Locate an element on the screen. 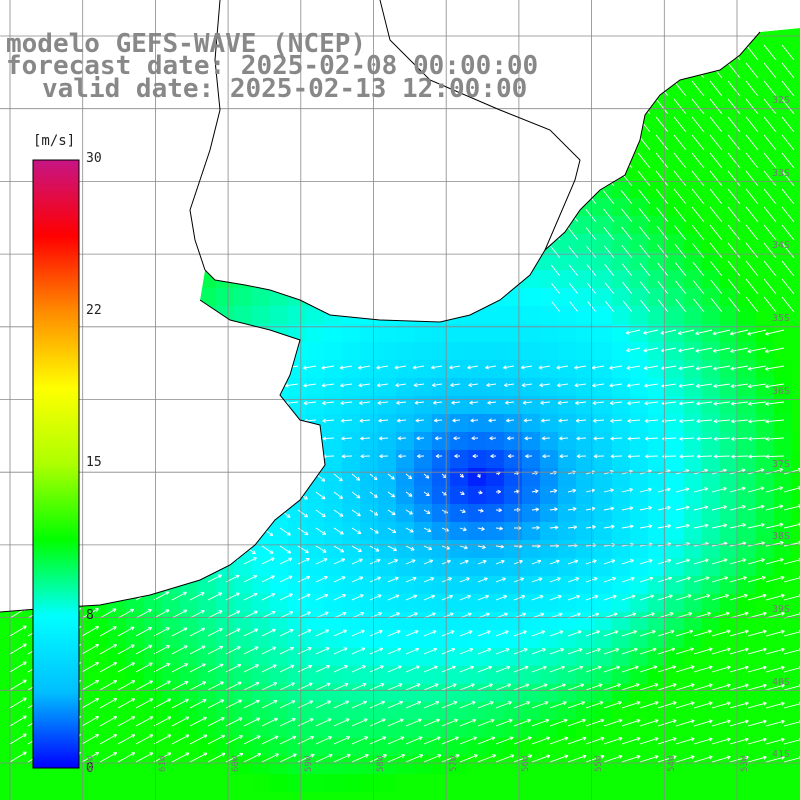 This screenshot has height=800, width=800. lon-label: 58W is located at coordinates (381, 763).